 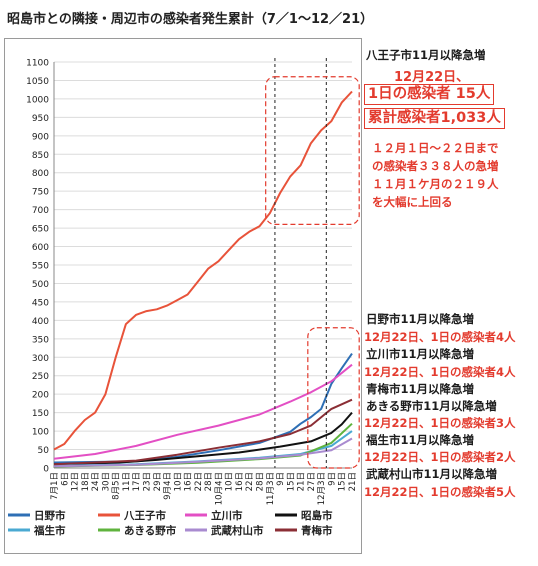 I want to click on x-tick-label: 27日, so click(x=312, y=481).